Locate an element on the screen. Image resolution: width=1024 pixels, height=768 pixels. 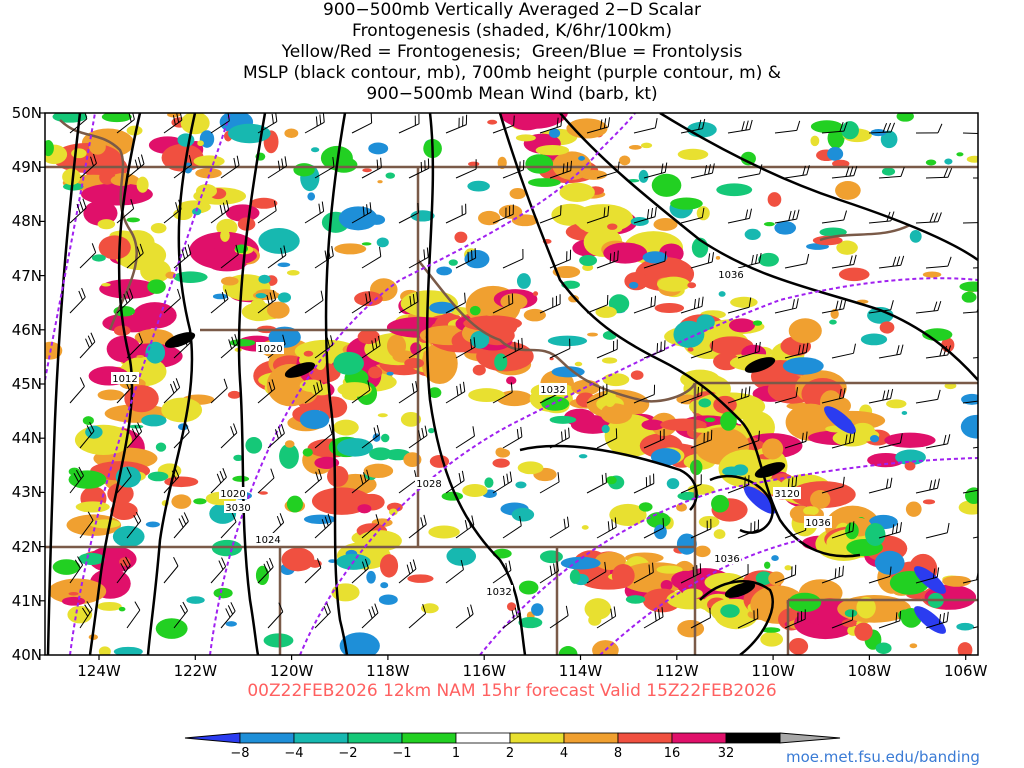
strong-frontogenesis-core is located at coordinates (740, 590).